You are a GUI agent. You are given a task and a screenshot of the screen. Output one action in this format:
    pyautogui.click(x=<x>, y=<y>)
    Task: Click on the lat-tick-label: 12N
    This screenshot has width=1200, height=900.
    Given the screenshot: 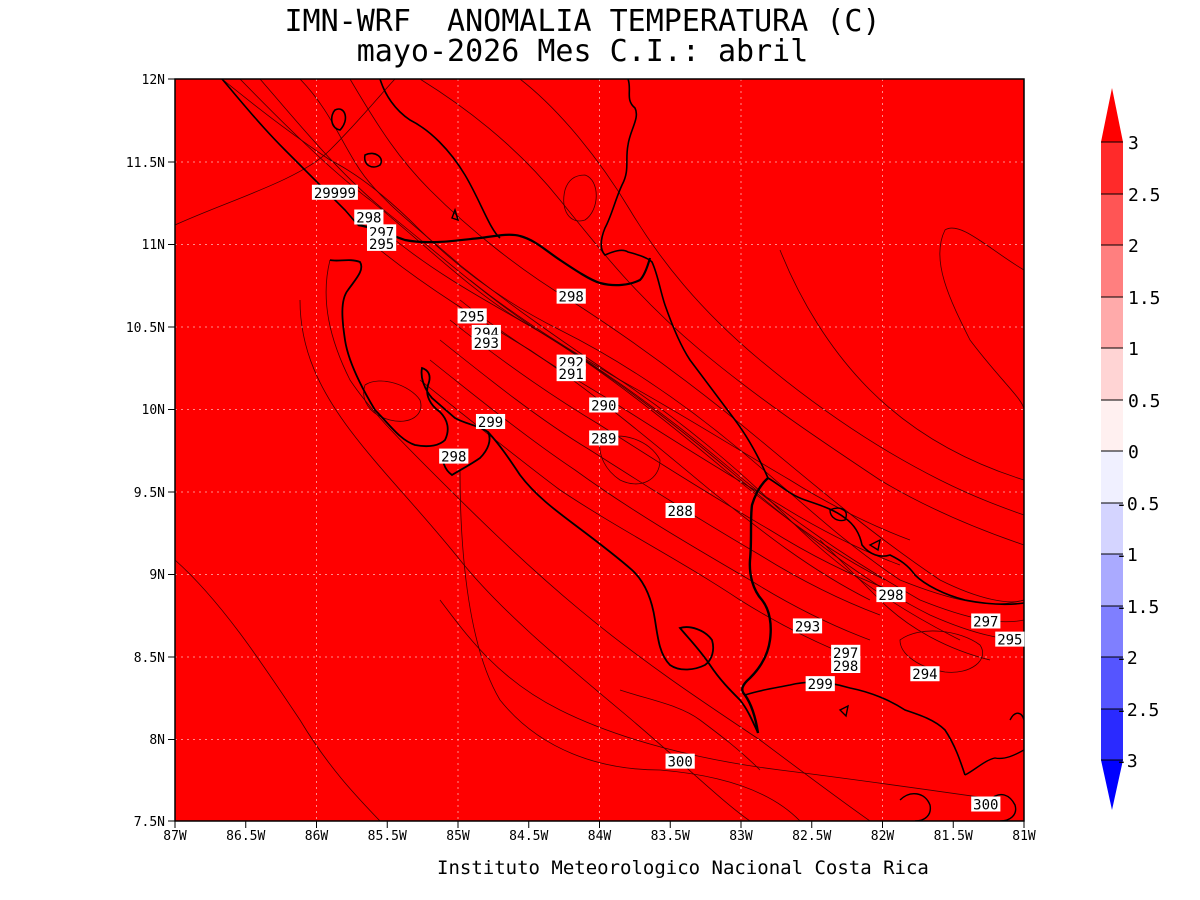 What is the action you would take?
    pyautogui.click(x=153, y=80)
    